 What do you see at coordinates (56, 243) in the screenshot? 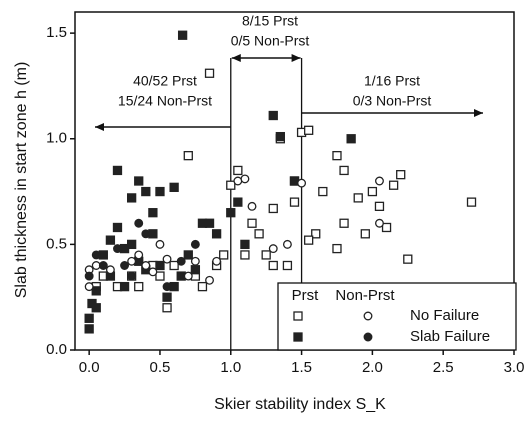
I see `y-tick-label: 0.5` at bounding box center [56, 243].